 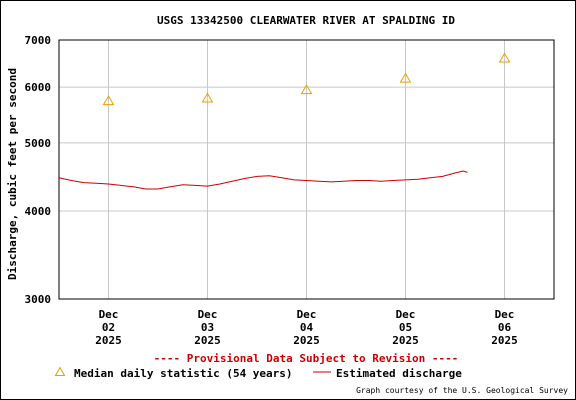 I want to click on y-tick-label: 7000, so click(x=38, y=40).